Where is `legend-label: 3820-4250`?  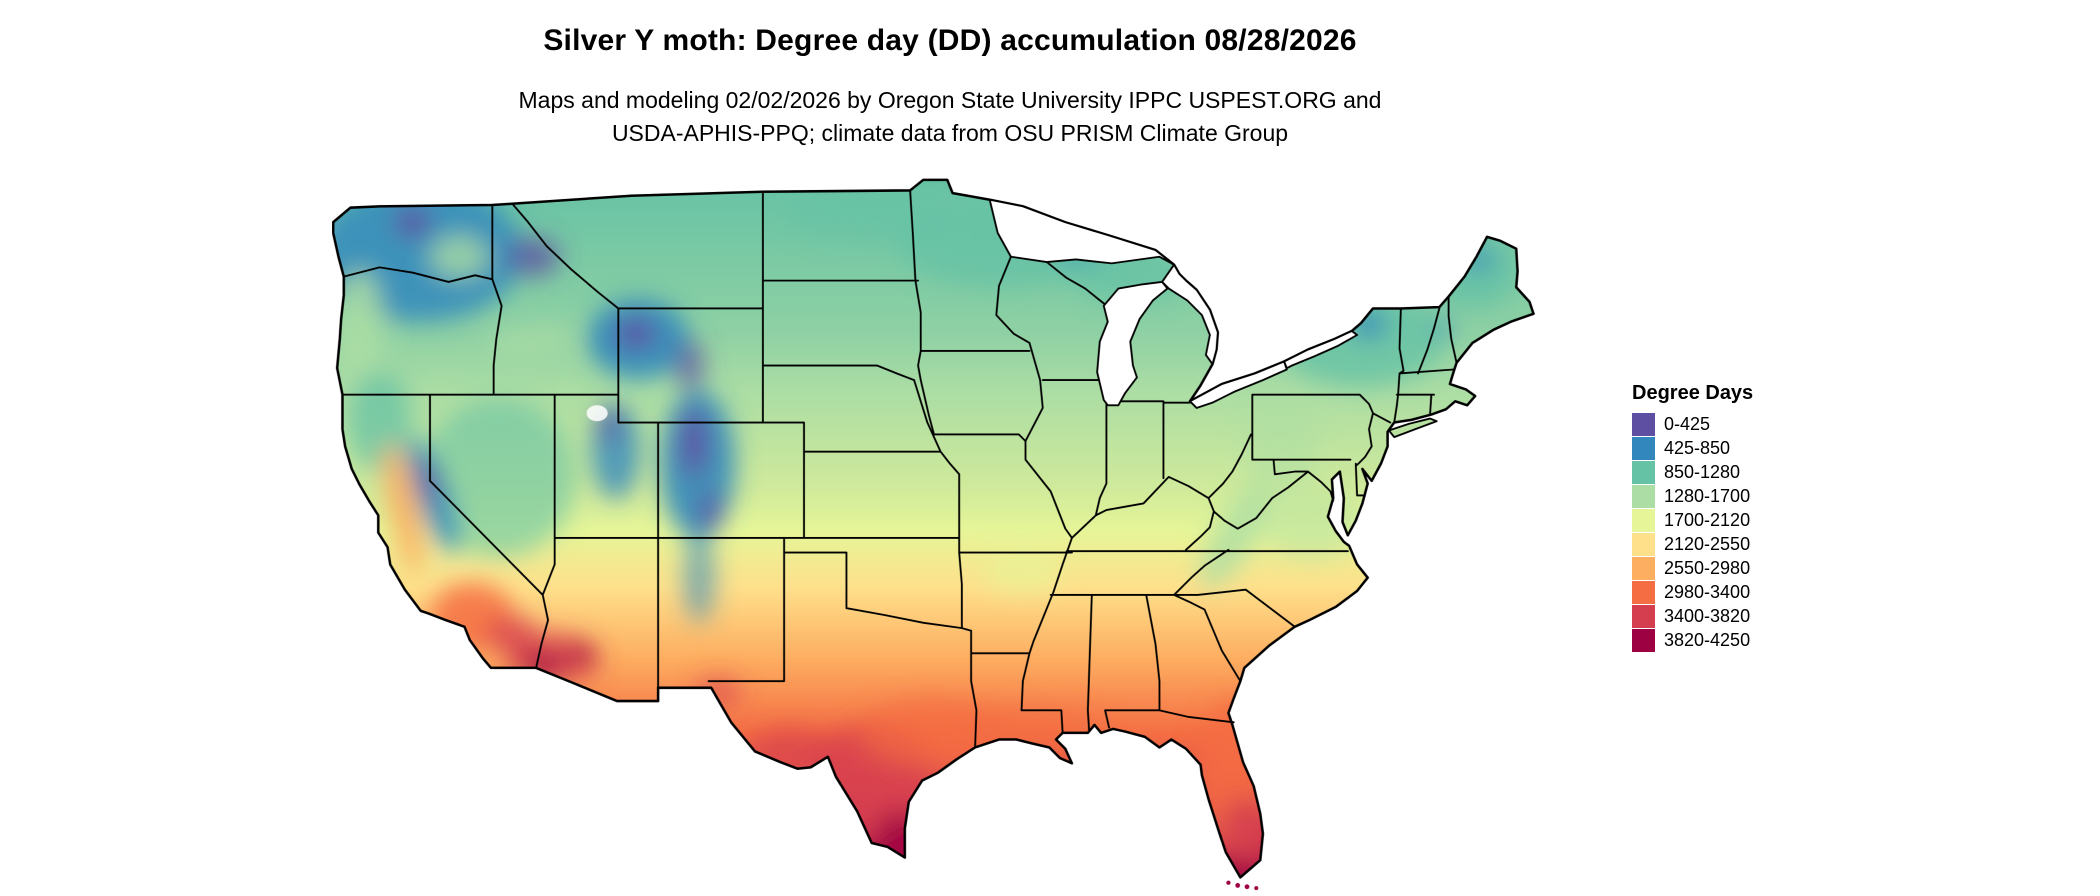
legend-label: 3820-4250 is located at coordinates (1707, 640).